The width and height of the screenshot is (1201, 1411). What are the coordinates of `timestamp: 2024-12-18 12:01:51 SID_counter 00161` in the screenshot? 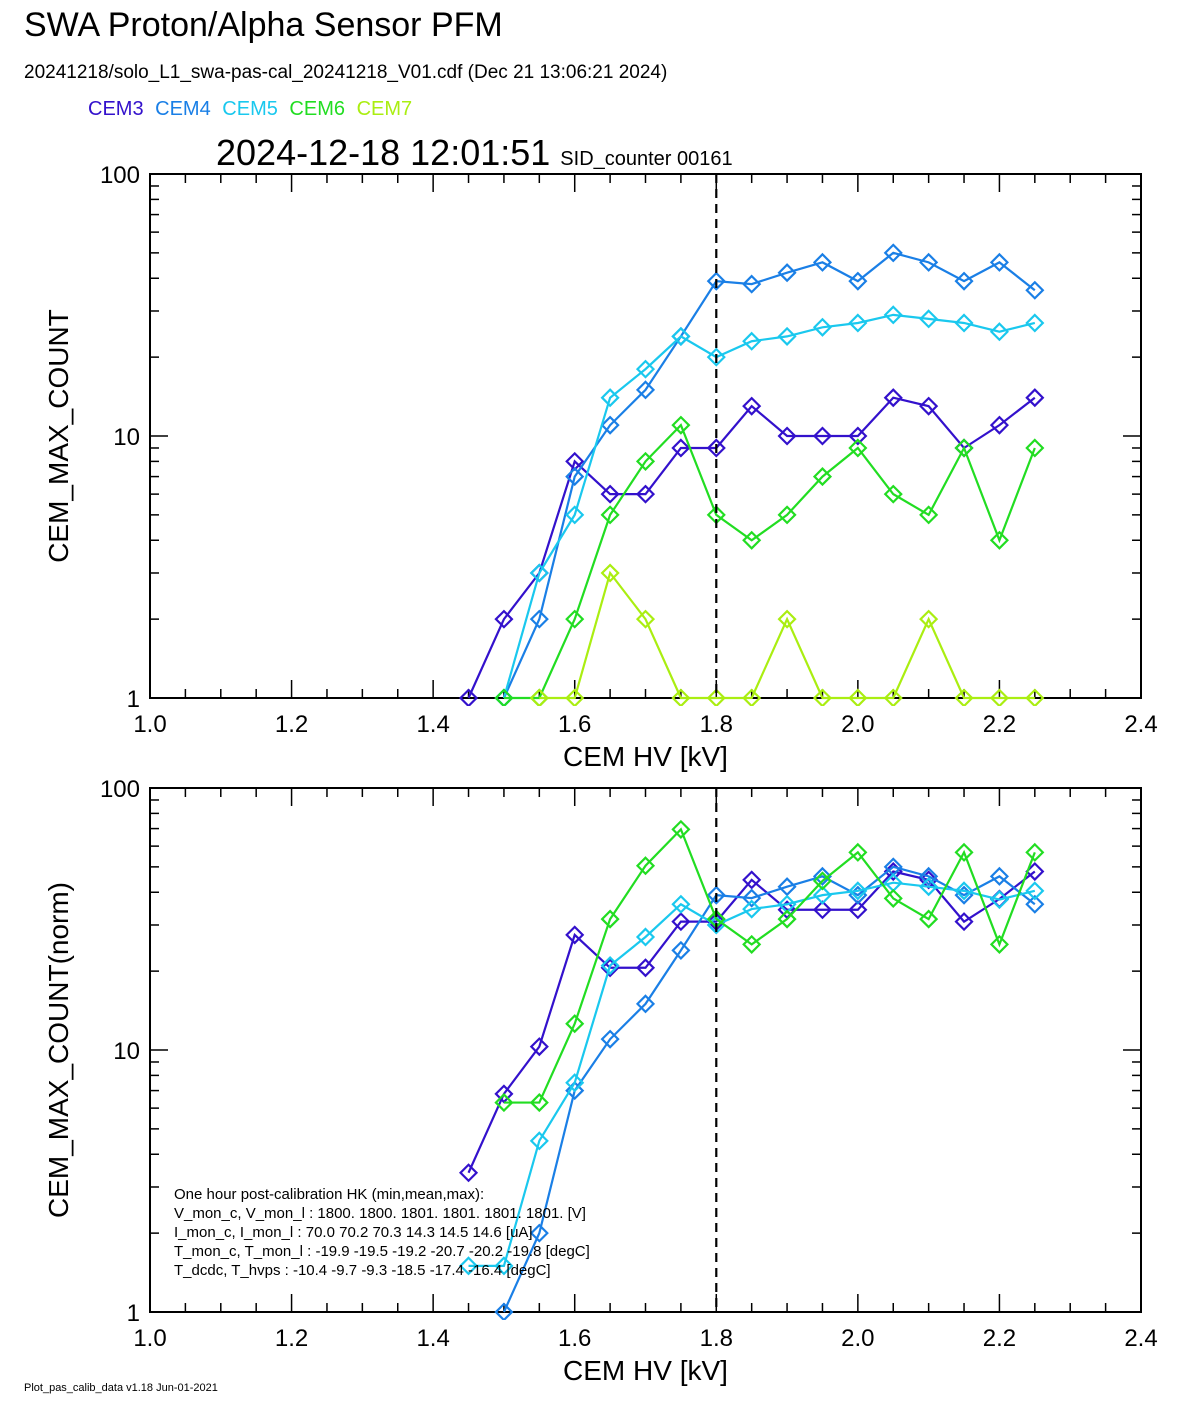 It's located at (474, 153).